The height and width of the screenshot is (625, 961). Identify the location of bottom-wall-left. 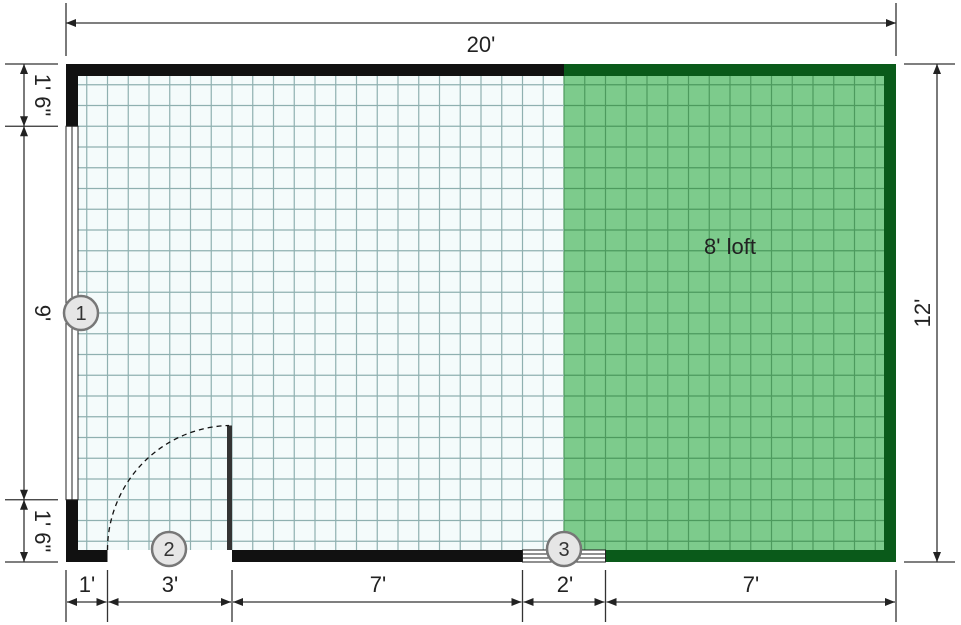
(87, 556).